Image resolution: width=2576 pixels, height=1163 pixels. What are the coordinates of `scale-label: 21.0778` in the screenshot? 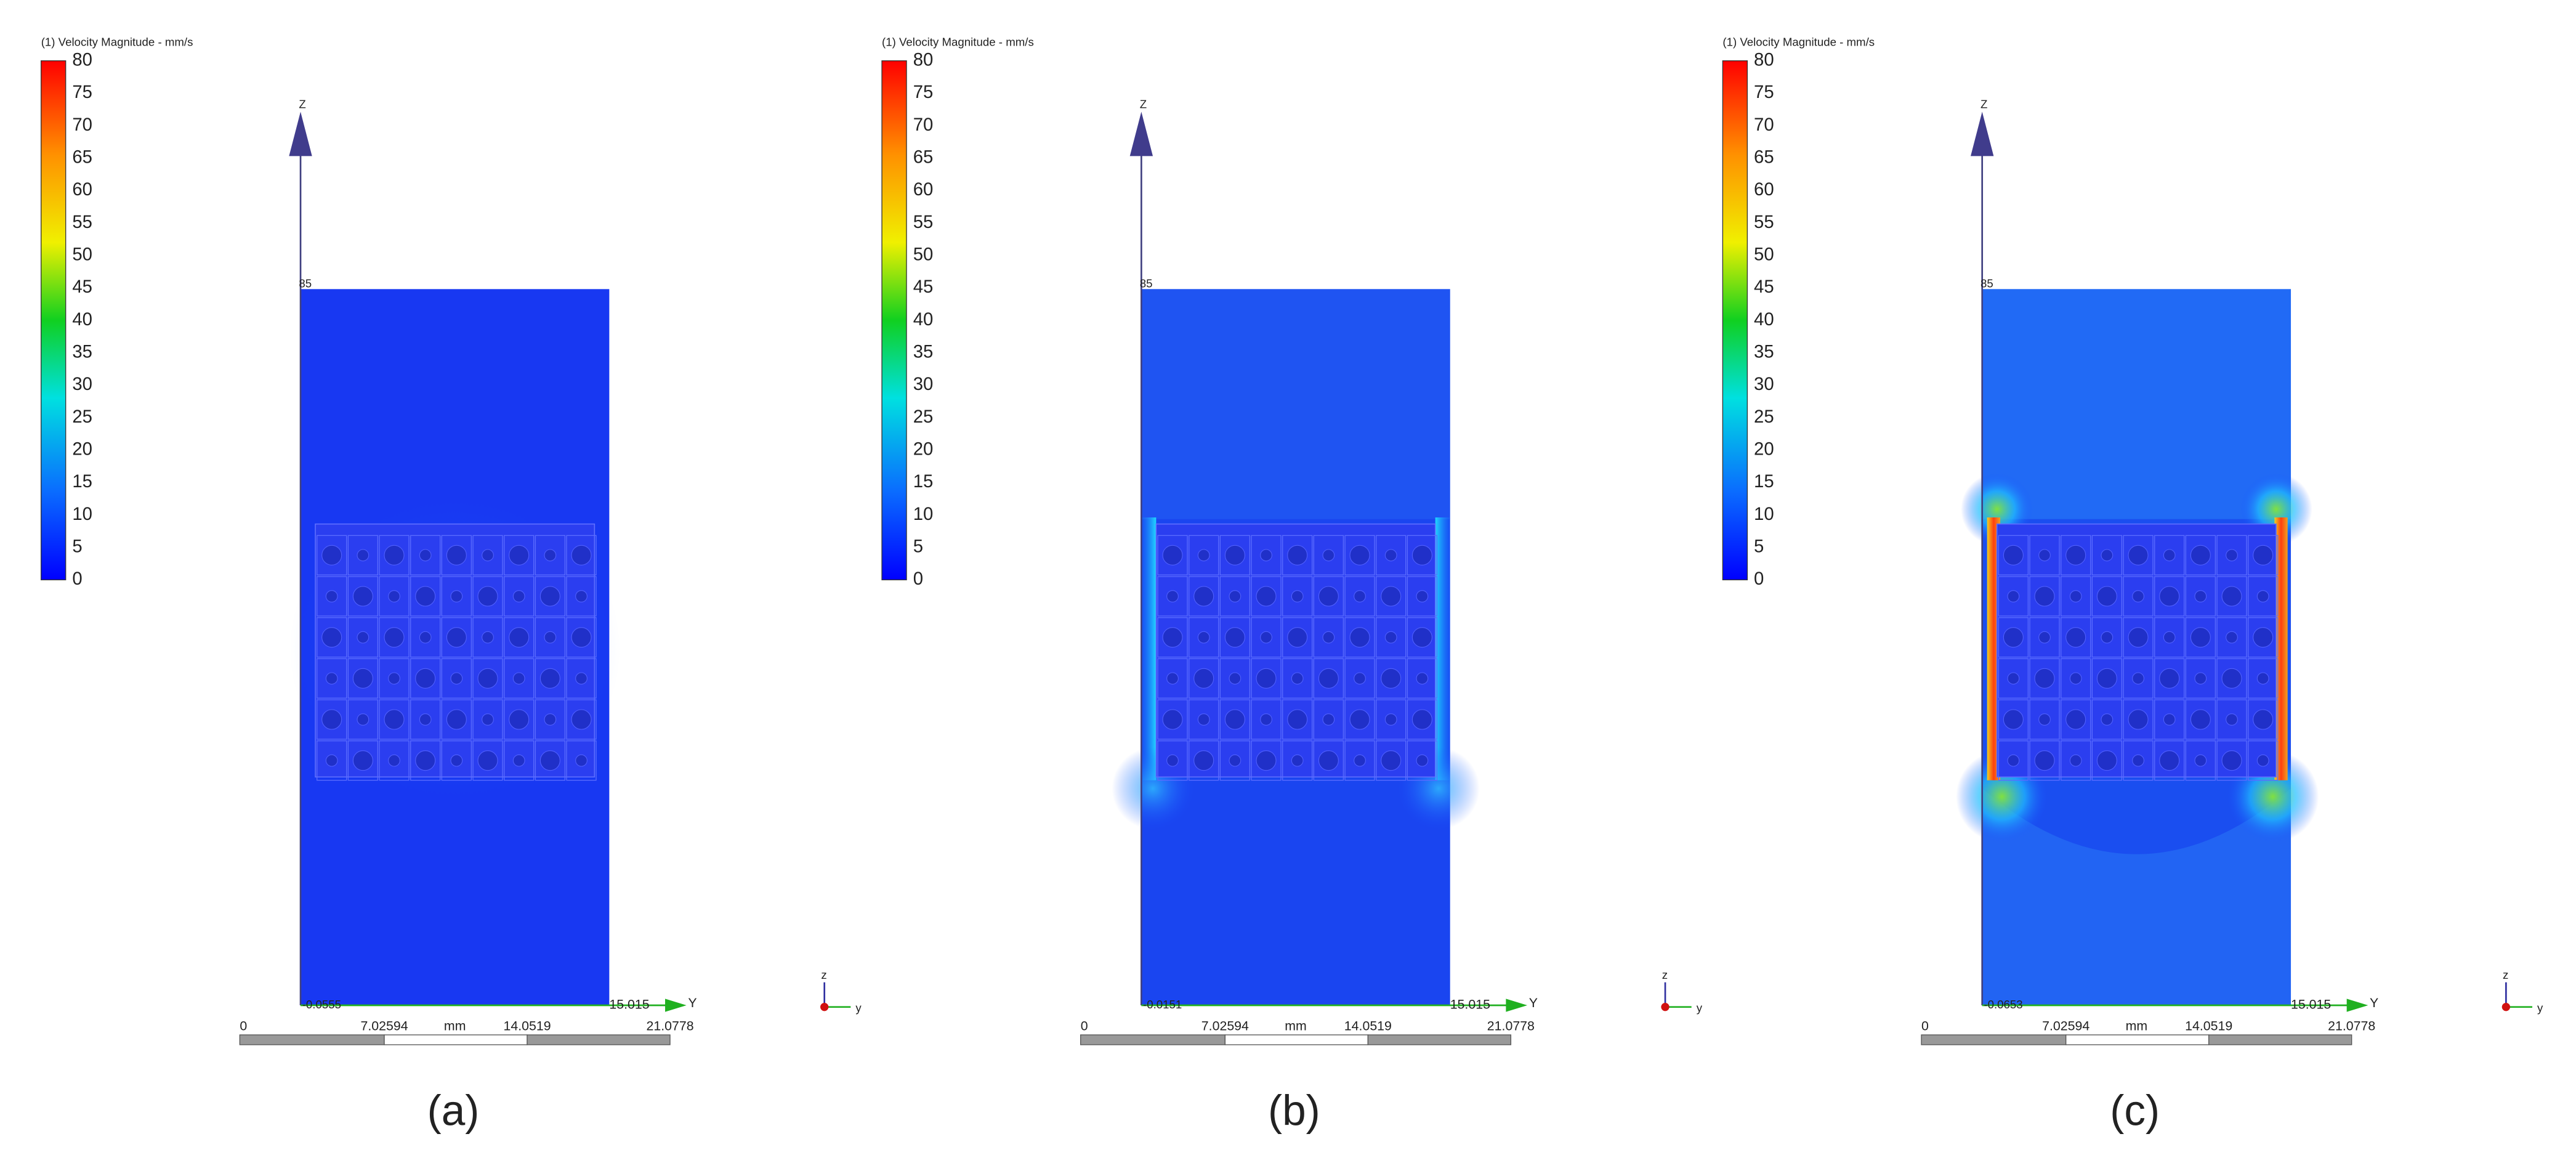 It's located at (2351, 1025).